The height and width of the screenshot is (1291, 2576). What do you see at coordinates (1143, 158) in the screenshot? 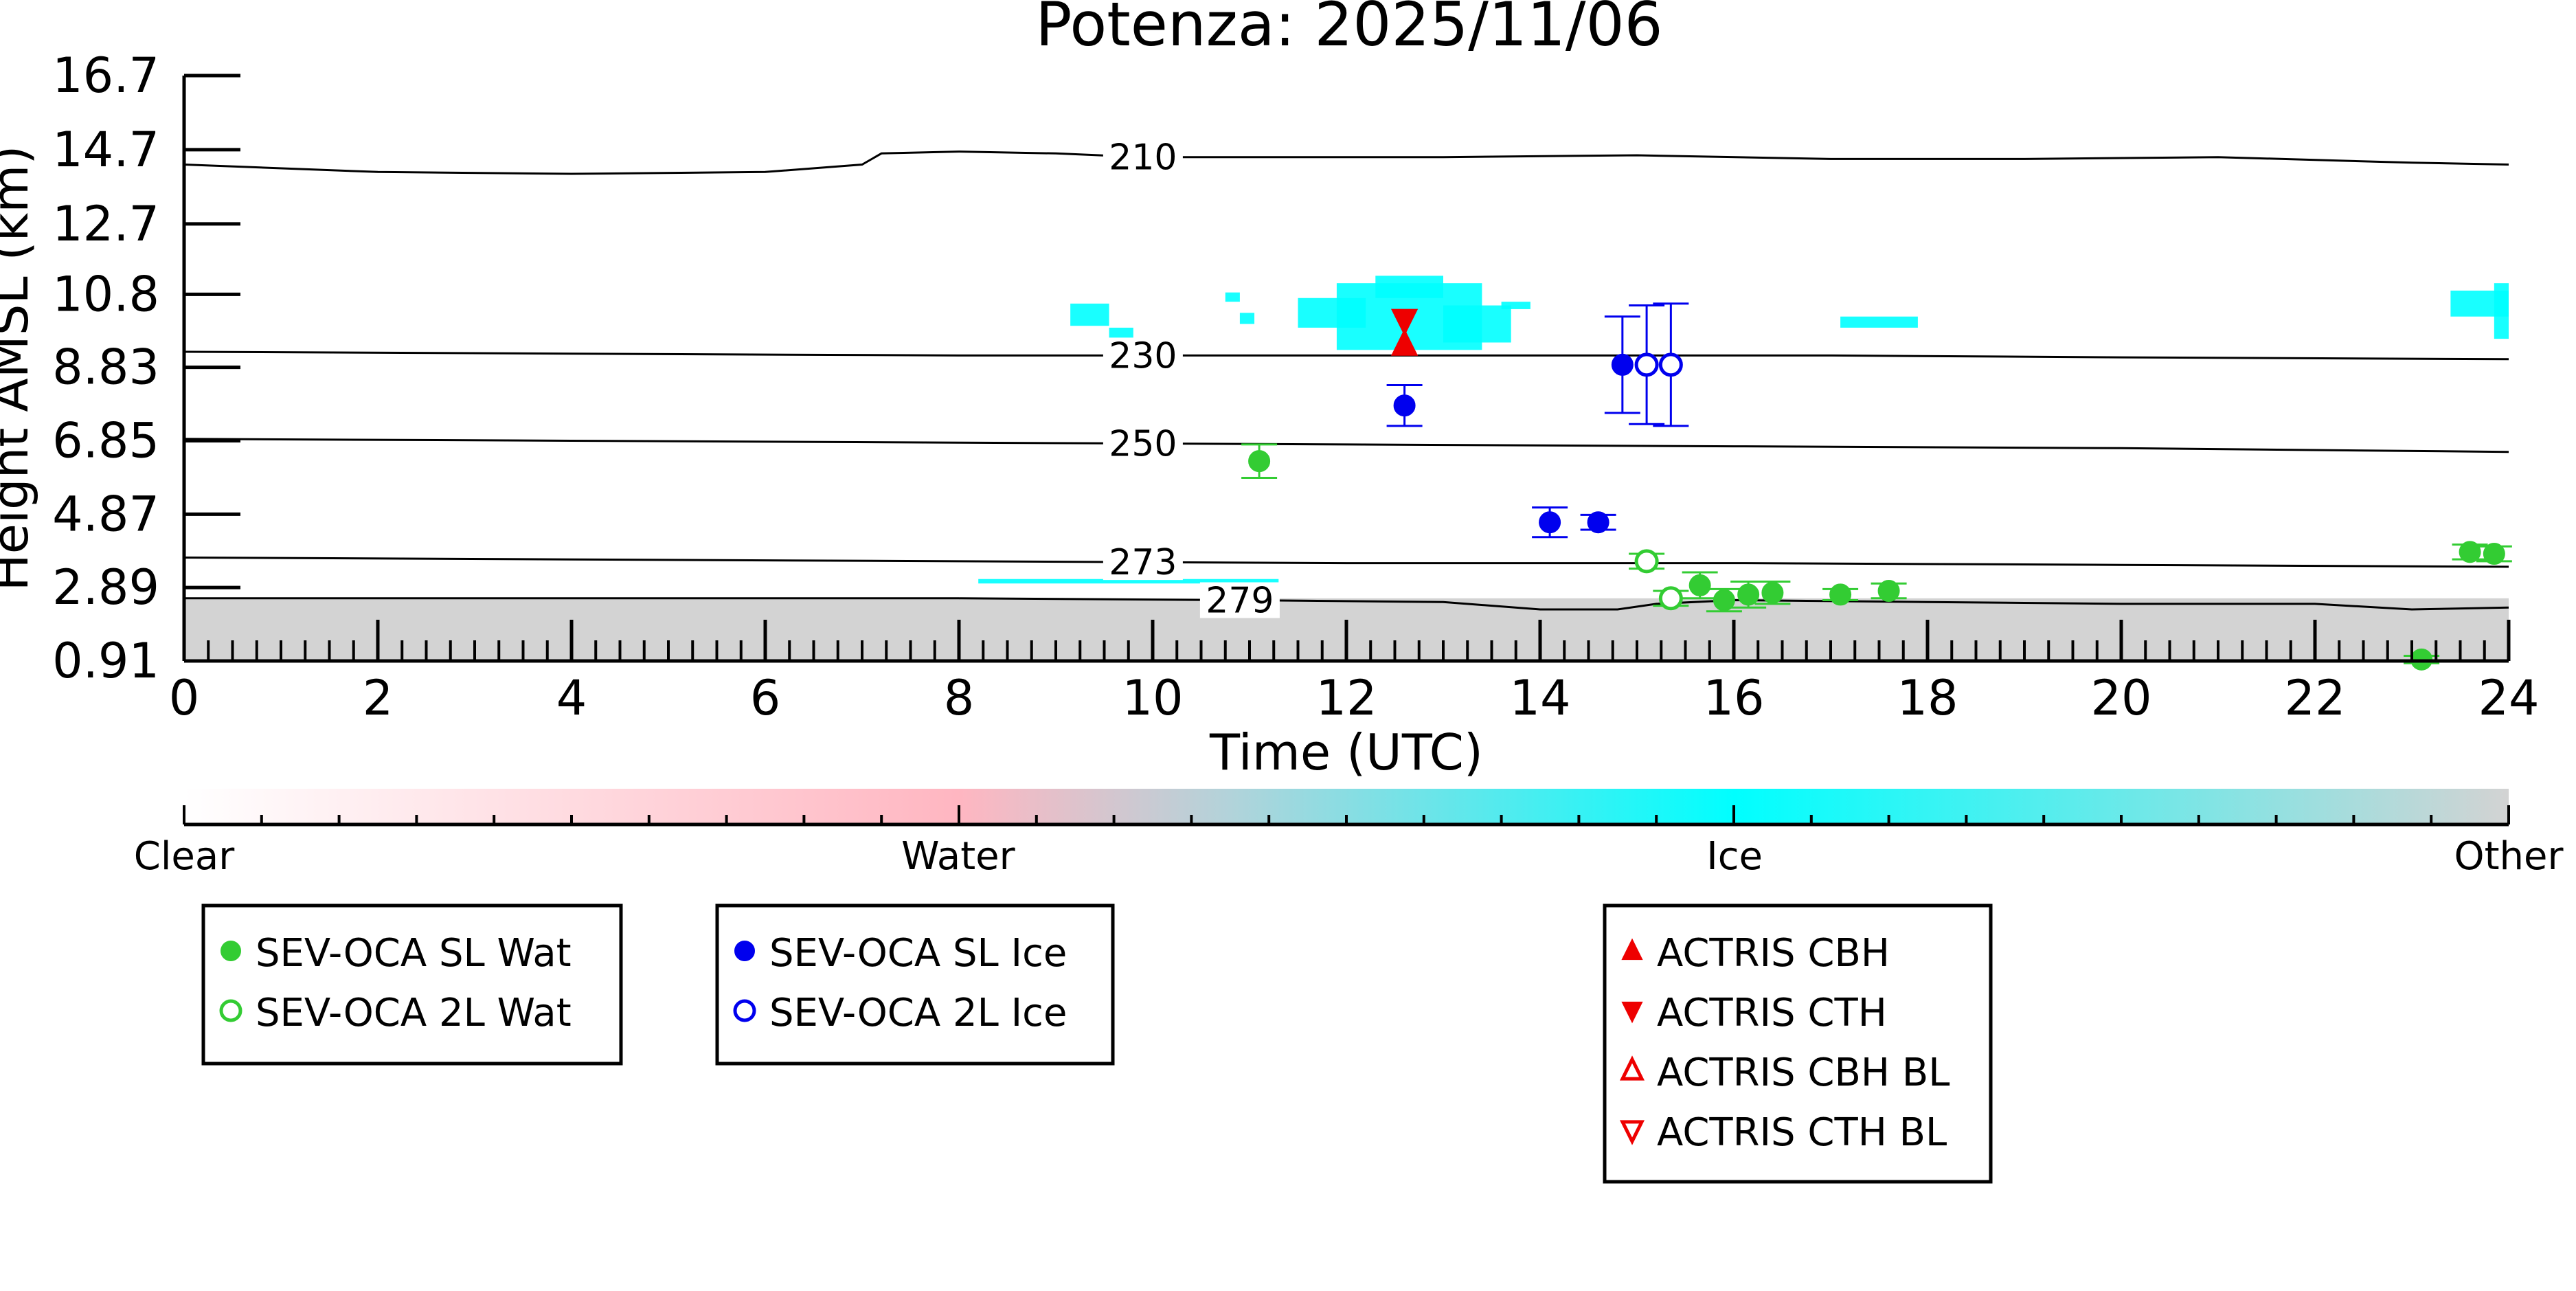
I see `isotherm-label: 210` at bounding box center [1143, 158].